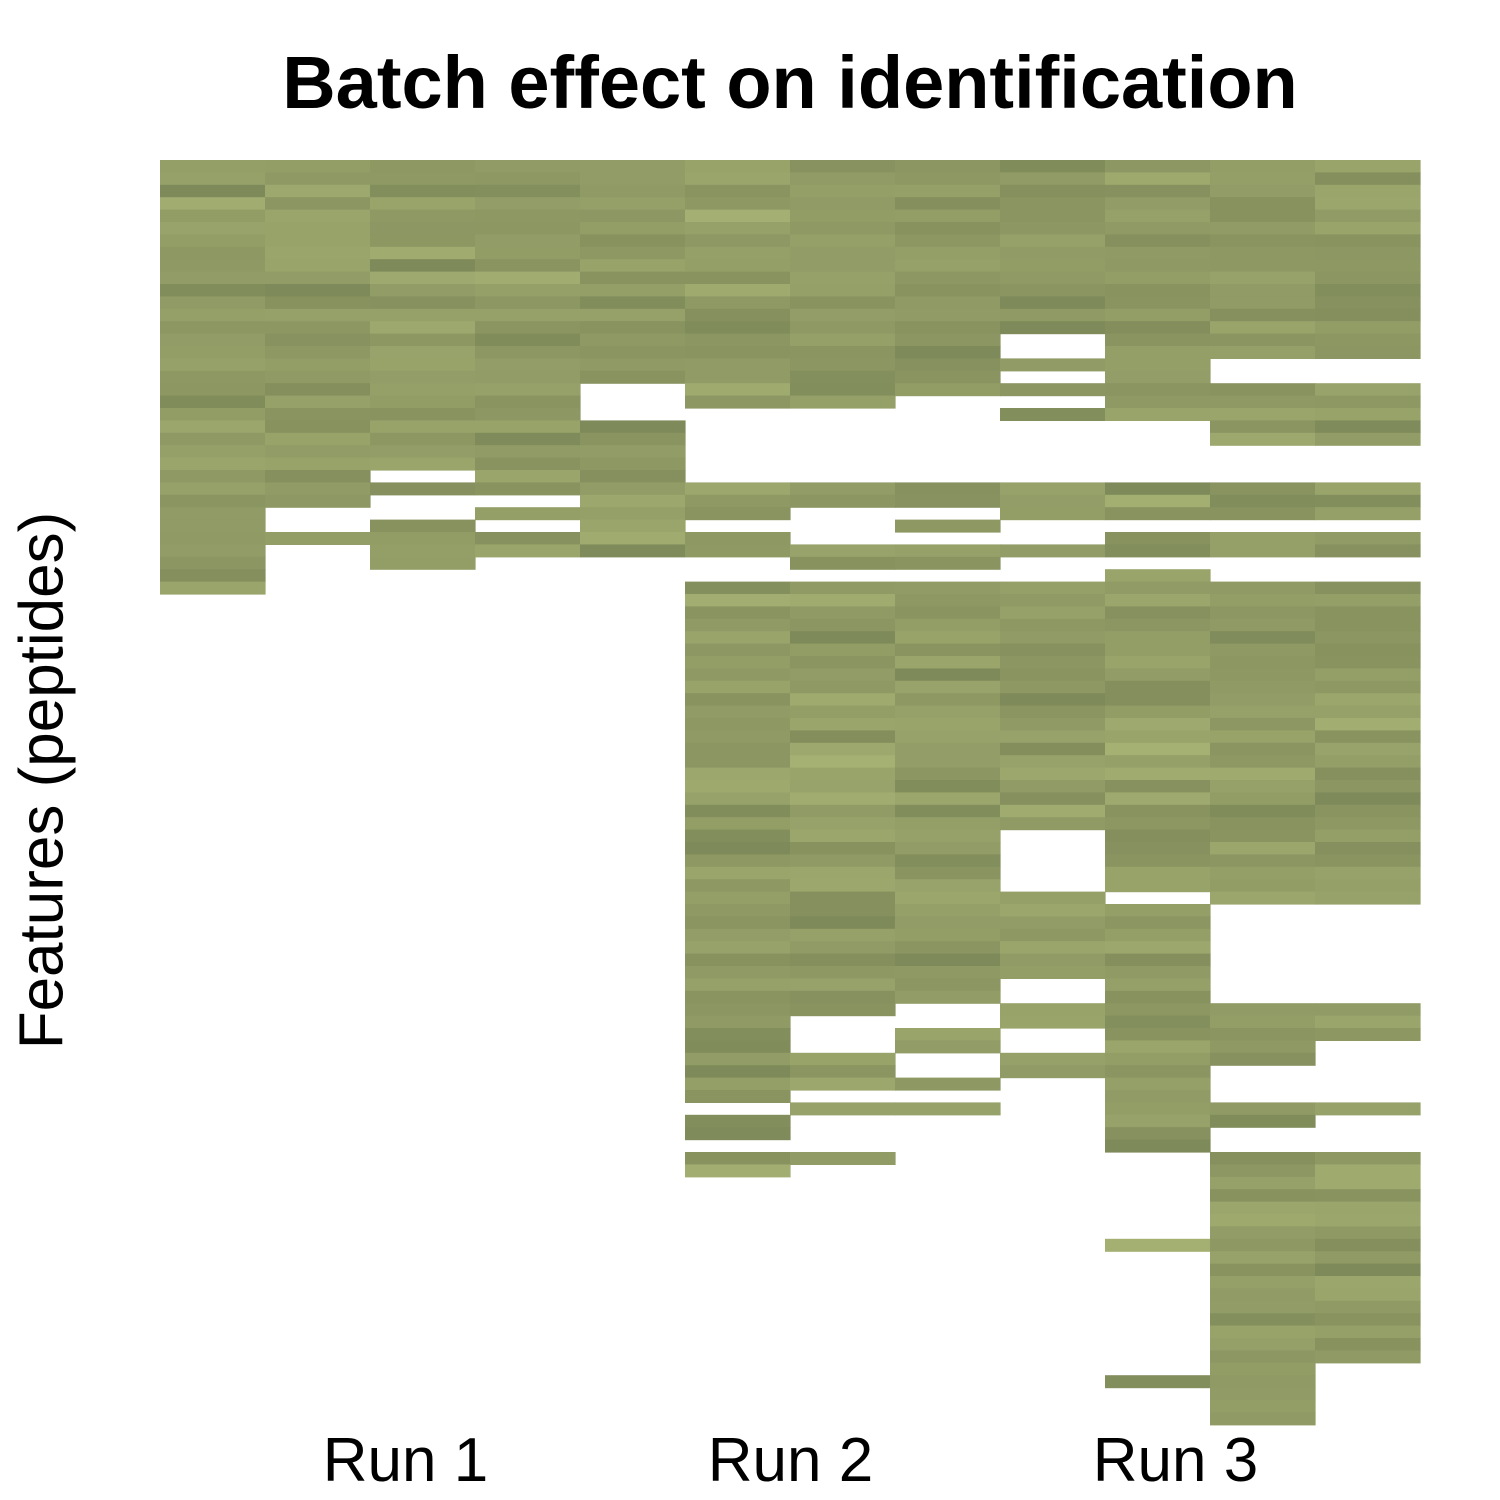  What do you see at coordinates (405, 1460) in the screenshot?
I see `x-tick-label-run-1: Run 1` at bounding box center [405, 1460].